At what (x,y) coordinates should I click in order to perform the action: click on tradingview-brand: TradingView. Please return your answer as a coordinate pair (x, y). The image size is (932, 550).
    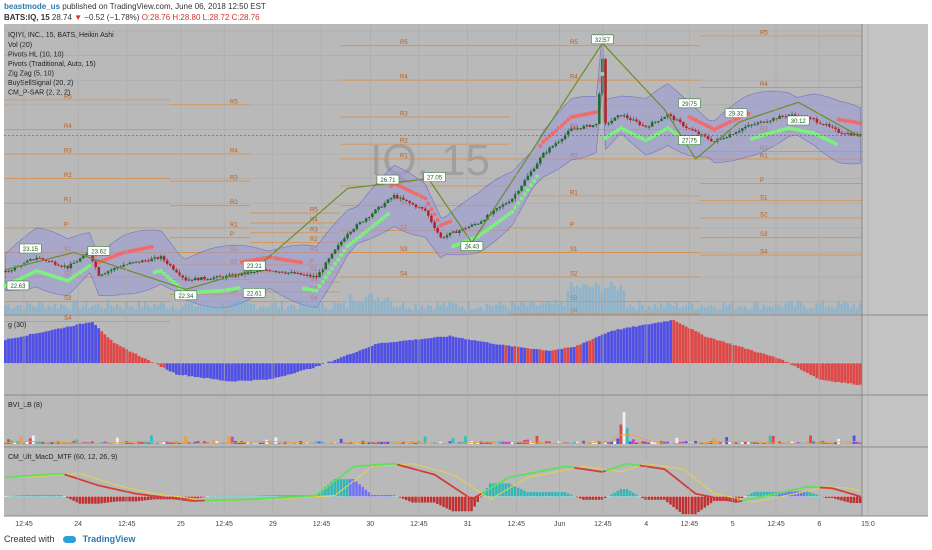
    Looking at the image, I should click on (109, 539).